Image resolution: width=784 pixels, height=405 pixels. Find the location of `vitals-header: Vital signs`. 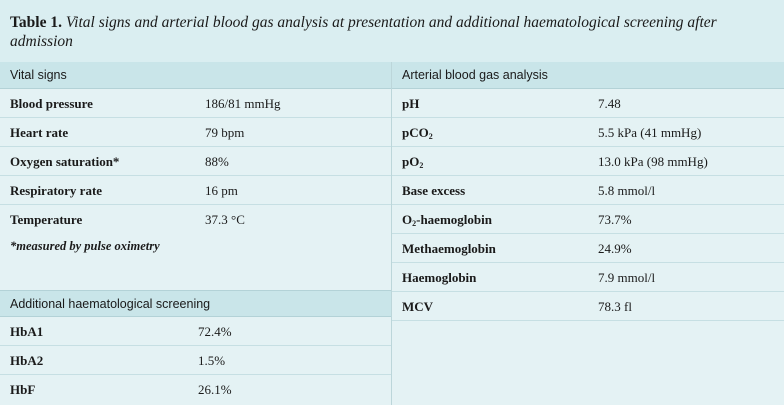

vitals-header: Vital signs is located at coordinates (195, 75).